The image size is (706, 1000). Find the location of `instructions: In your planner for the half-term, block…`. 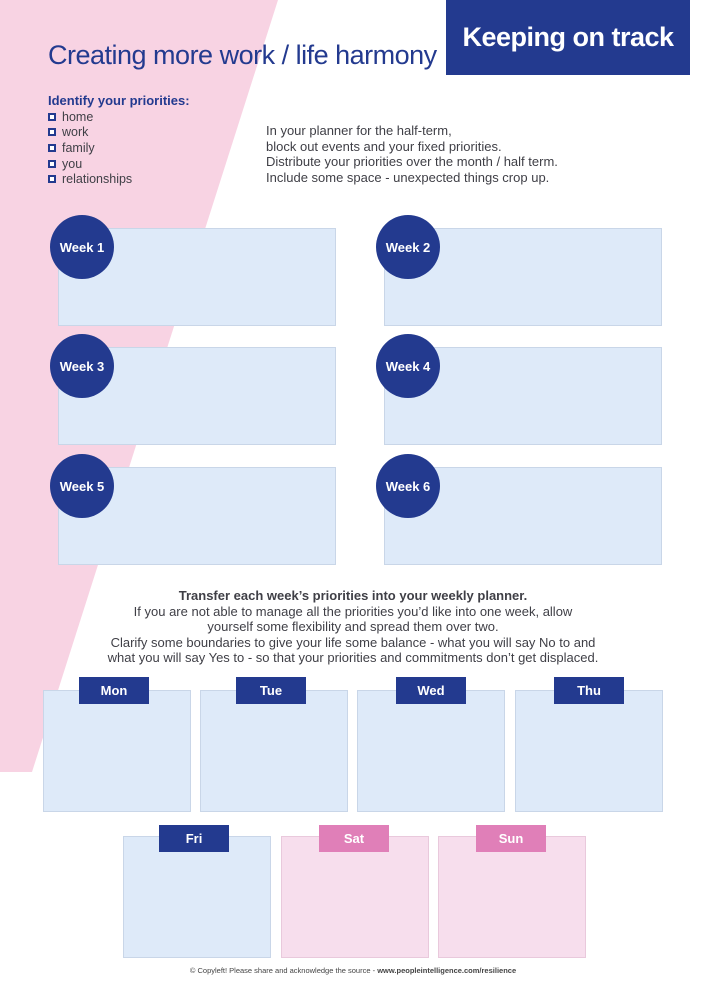

instructions: In your planner for the half-term, block… is located at coordinates (412, 154).